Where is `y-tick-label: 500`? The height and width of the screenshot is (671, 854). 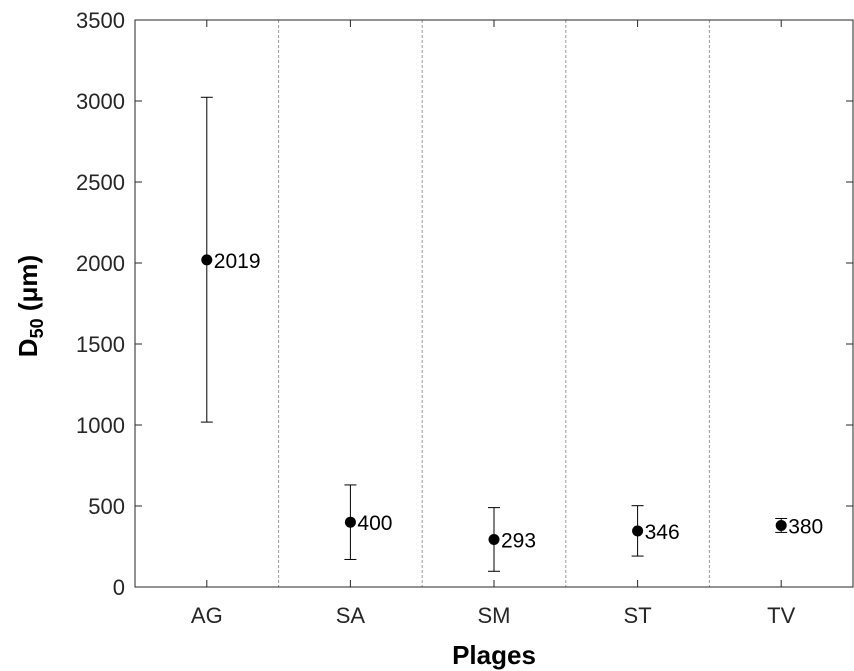
y-tick-label: 500 is located at coordinates (106, 506).